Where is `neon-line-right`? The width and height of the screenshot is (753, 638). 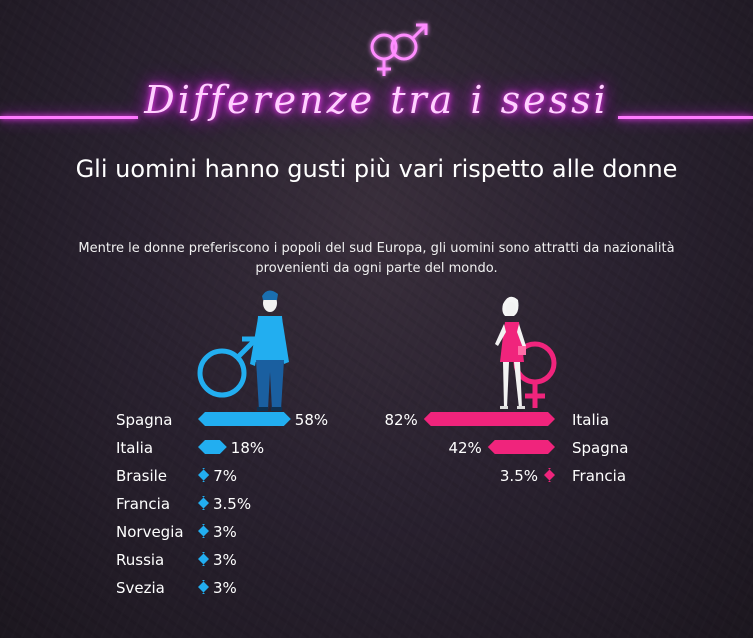 neon-line-right is located at coordinates (685, 117).